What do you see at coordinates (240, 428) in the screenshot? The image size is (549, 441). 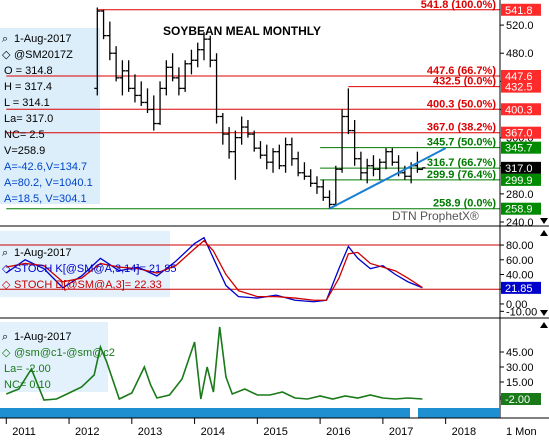 I see `x-axis: 2011 2012 2013 2014 2015 2016 2017 2018` at bounding box center [240, 428].